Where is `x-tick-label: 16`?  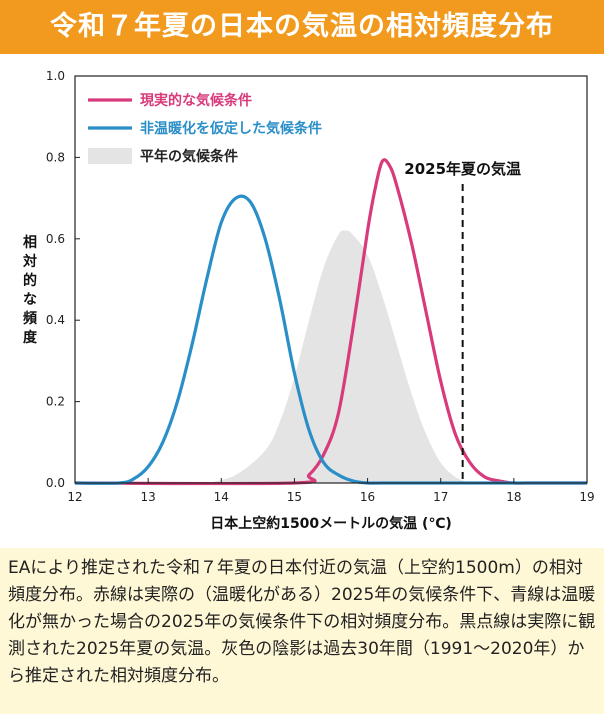
x-tick-label: 16 is located at coordinates (367, 497).